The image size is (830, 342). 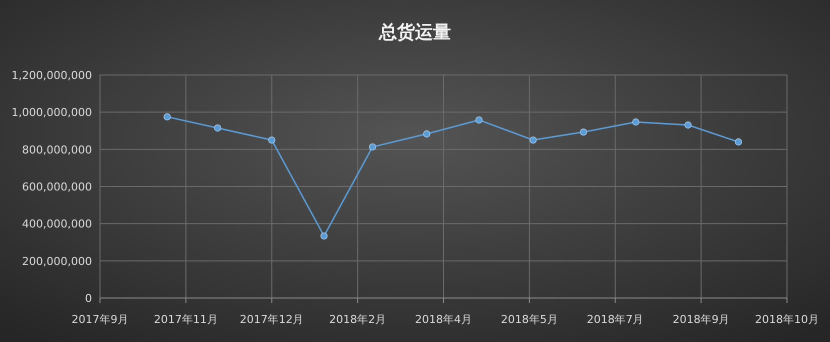 What do you see at coordinates (88, 298) in the screenshot?
I see `y-tick-label: 0` at bounding box center [88, 298].